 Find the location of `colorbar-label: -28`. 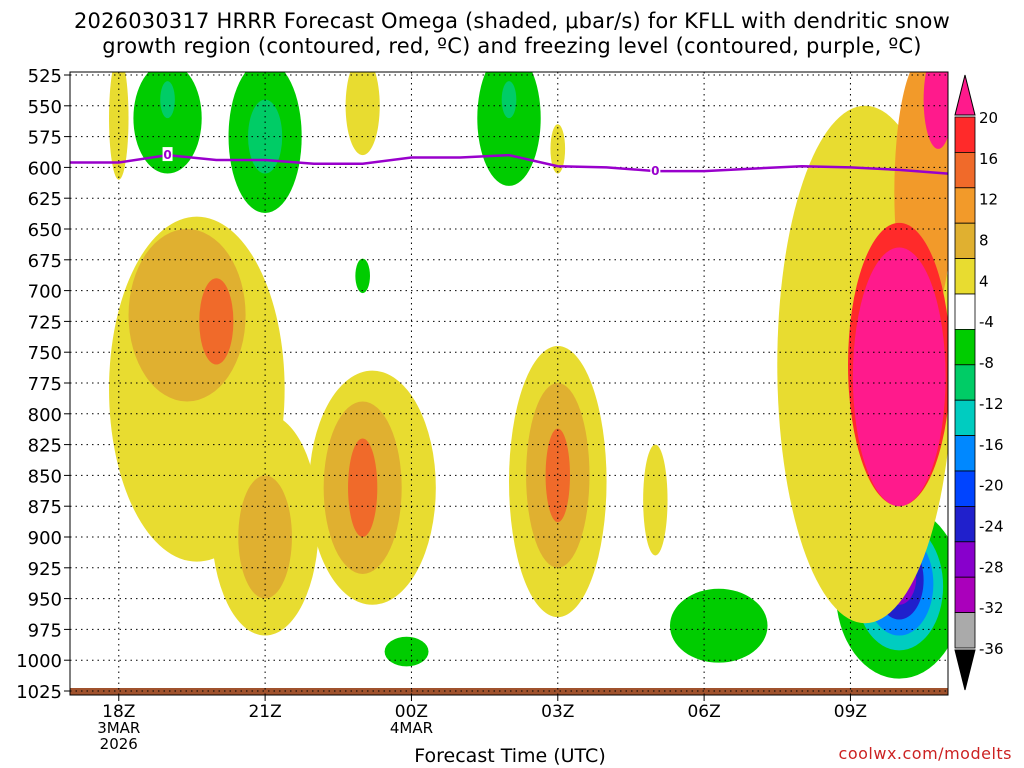

colorbar-label: -28 is located at coordinates (991, 567).